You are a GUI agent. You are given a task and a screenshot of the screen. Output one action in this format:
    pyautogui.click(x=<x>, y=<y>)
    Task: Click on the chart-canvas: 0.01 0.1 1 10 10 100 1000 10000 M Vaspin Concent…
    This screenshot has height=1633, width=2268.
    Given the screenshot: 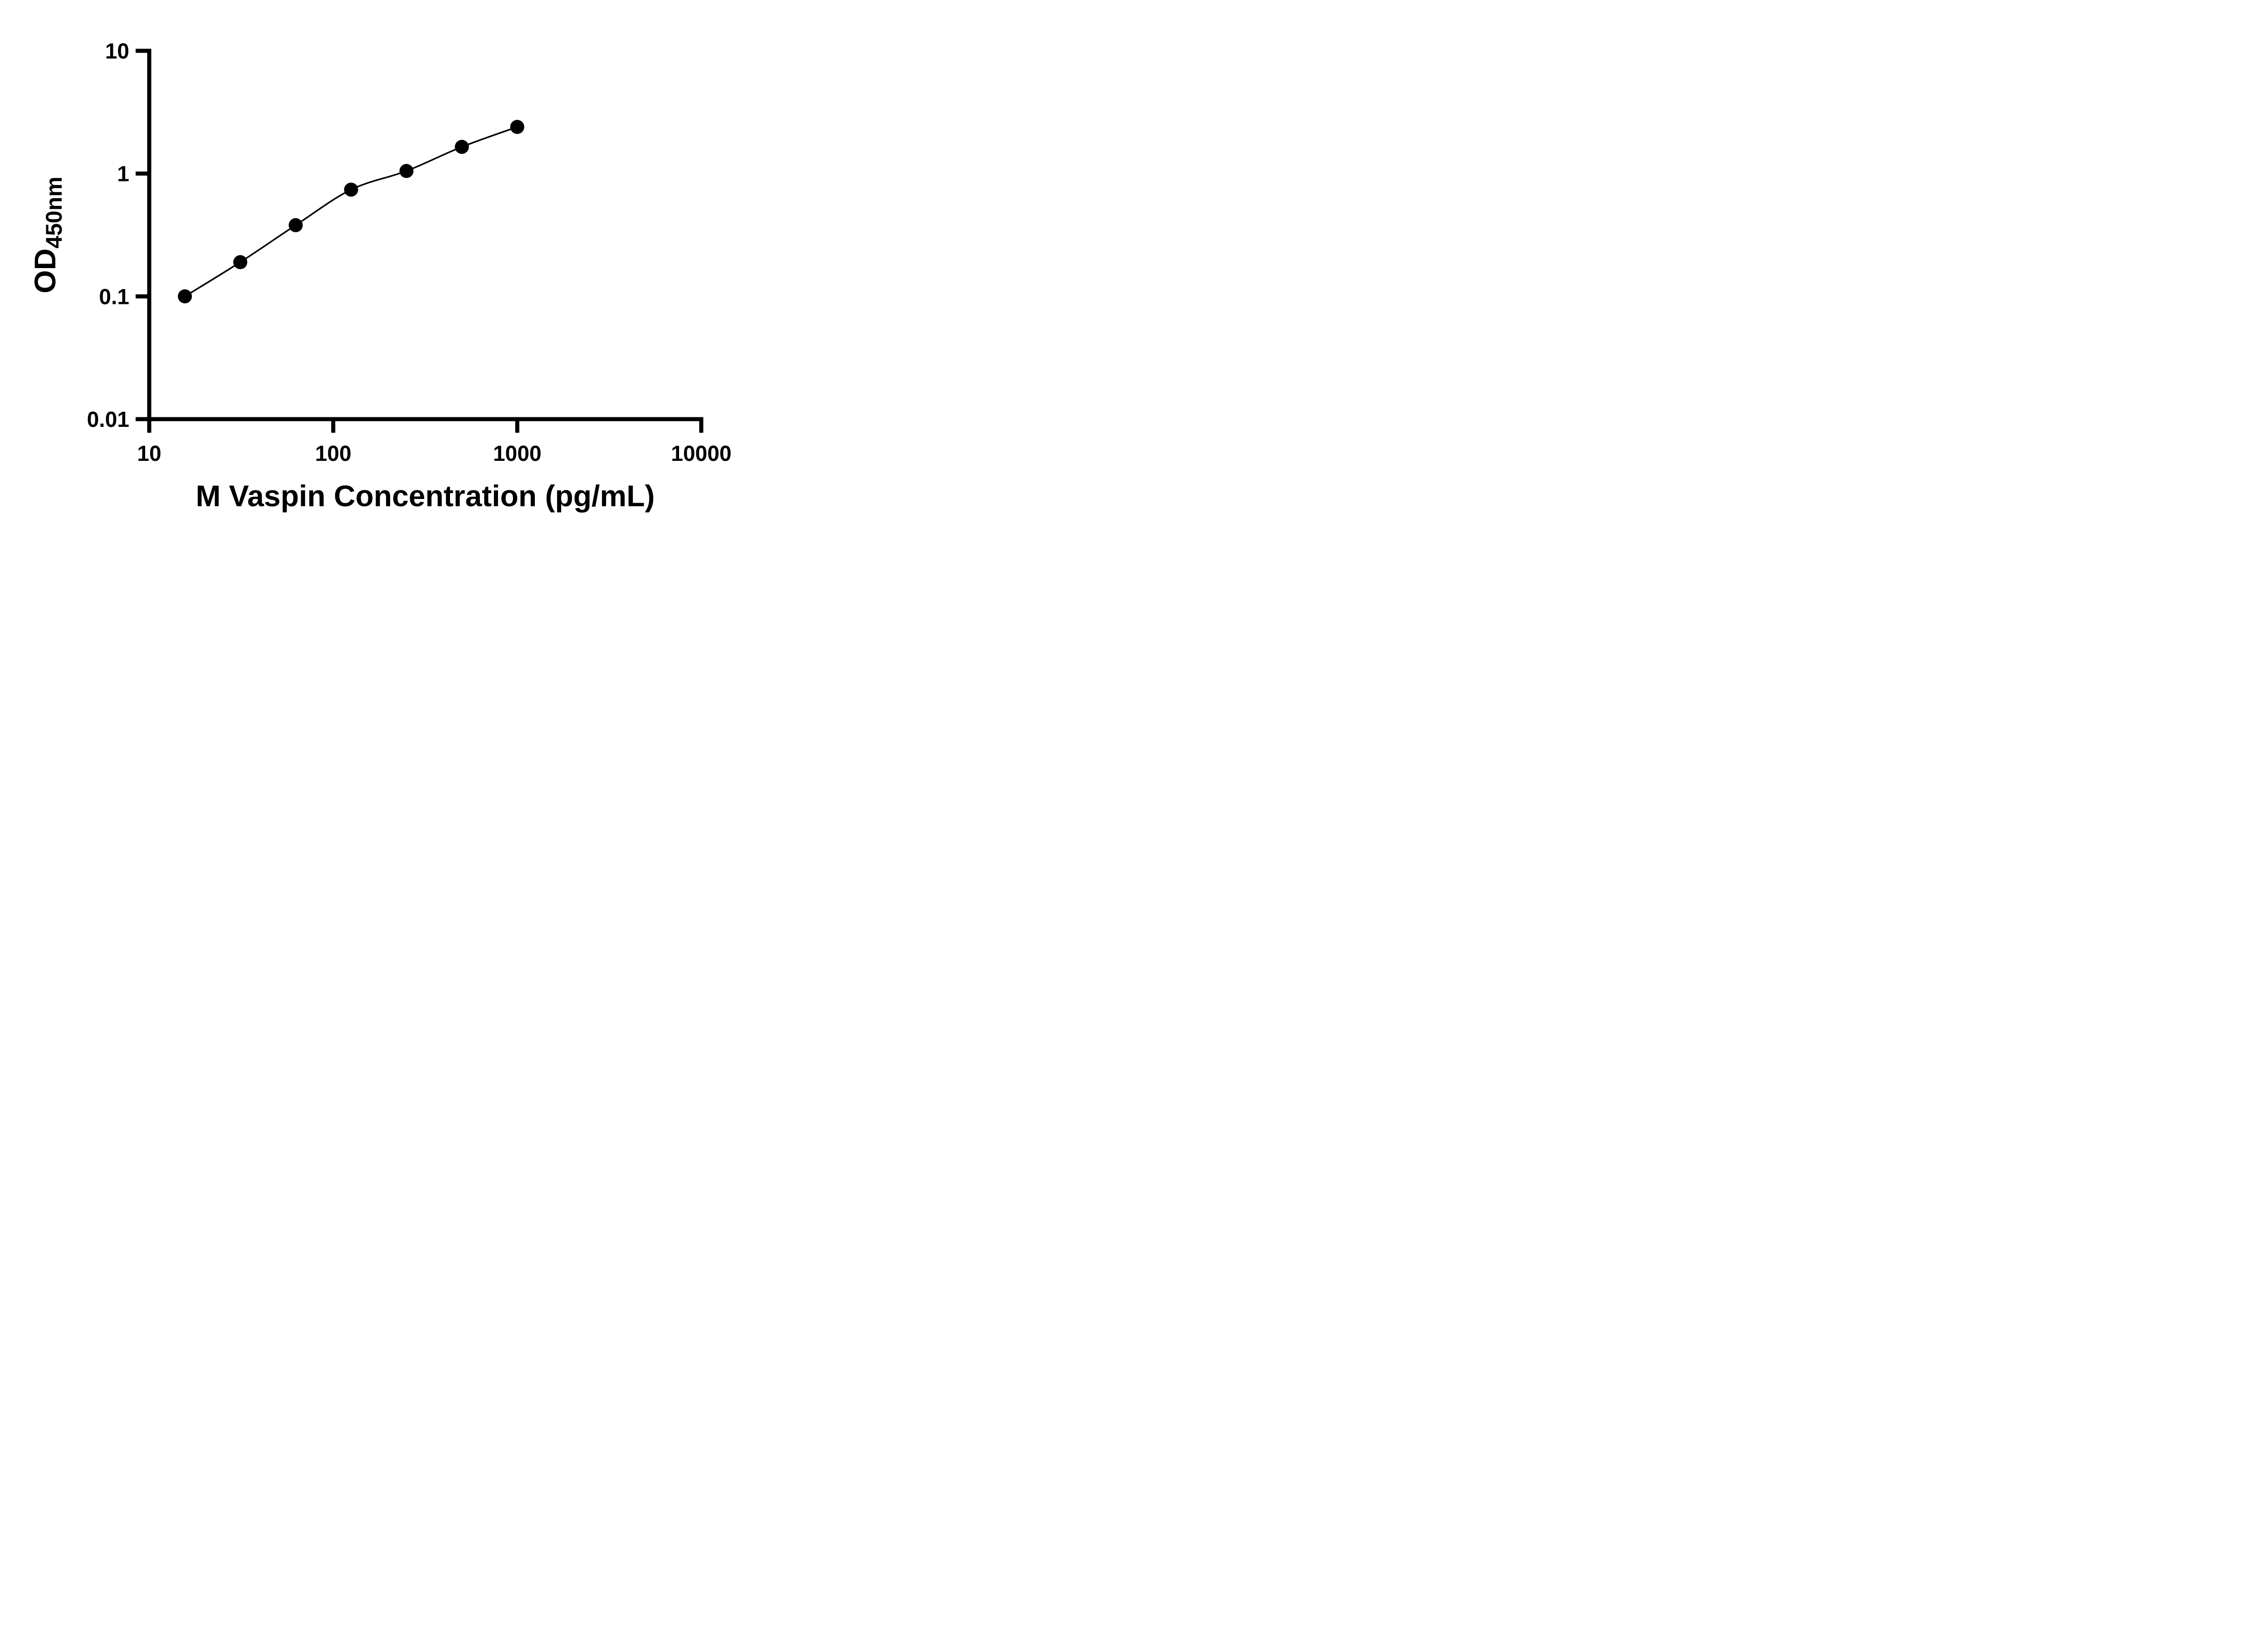 What is the action you would take?
    pyautogui.click(x=380, y=276)
    